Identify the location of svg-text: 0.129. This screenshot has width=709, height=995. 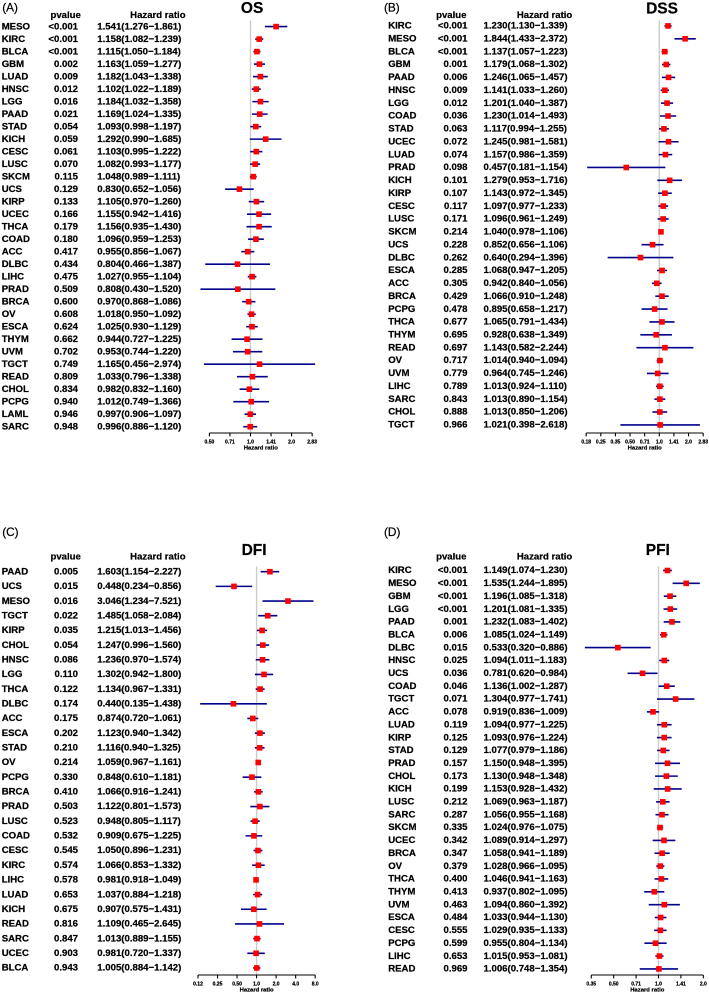
(66, 189).